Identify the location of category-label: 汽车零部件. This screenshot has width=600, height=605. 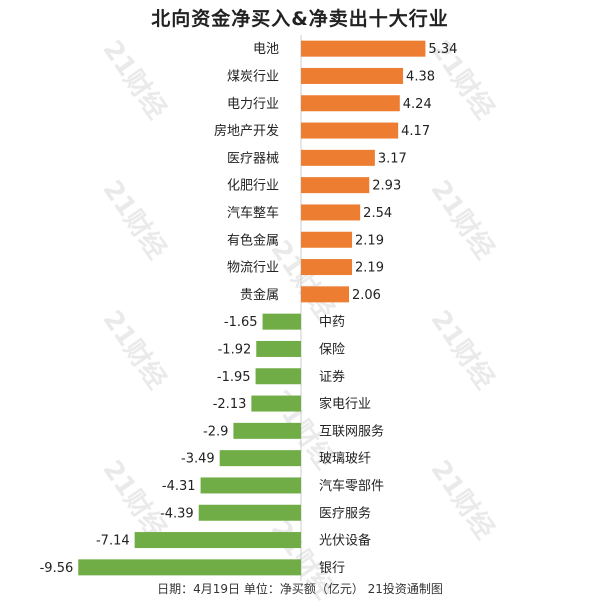
(351, 486).